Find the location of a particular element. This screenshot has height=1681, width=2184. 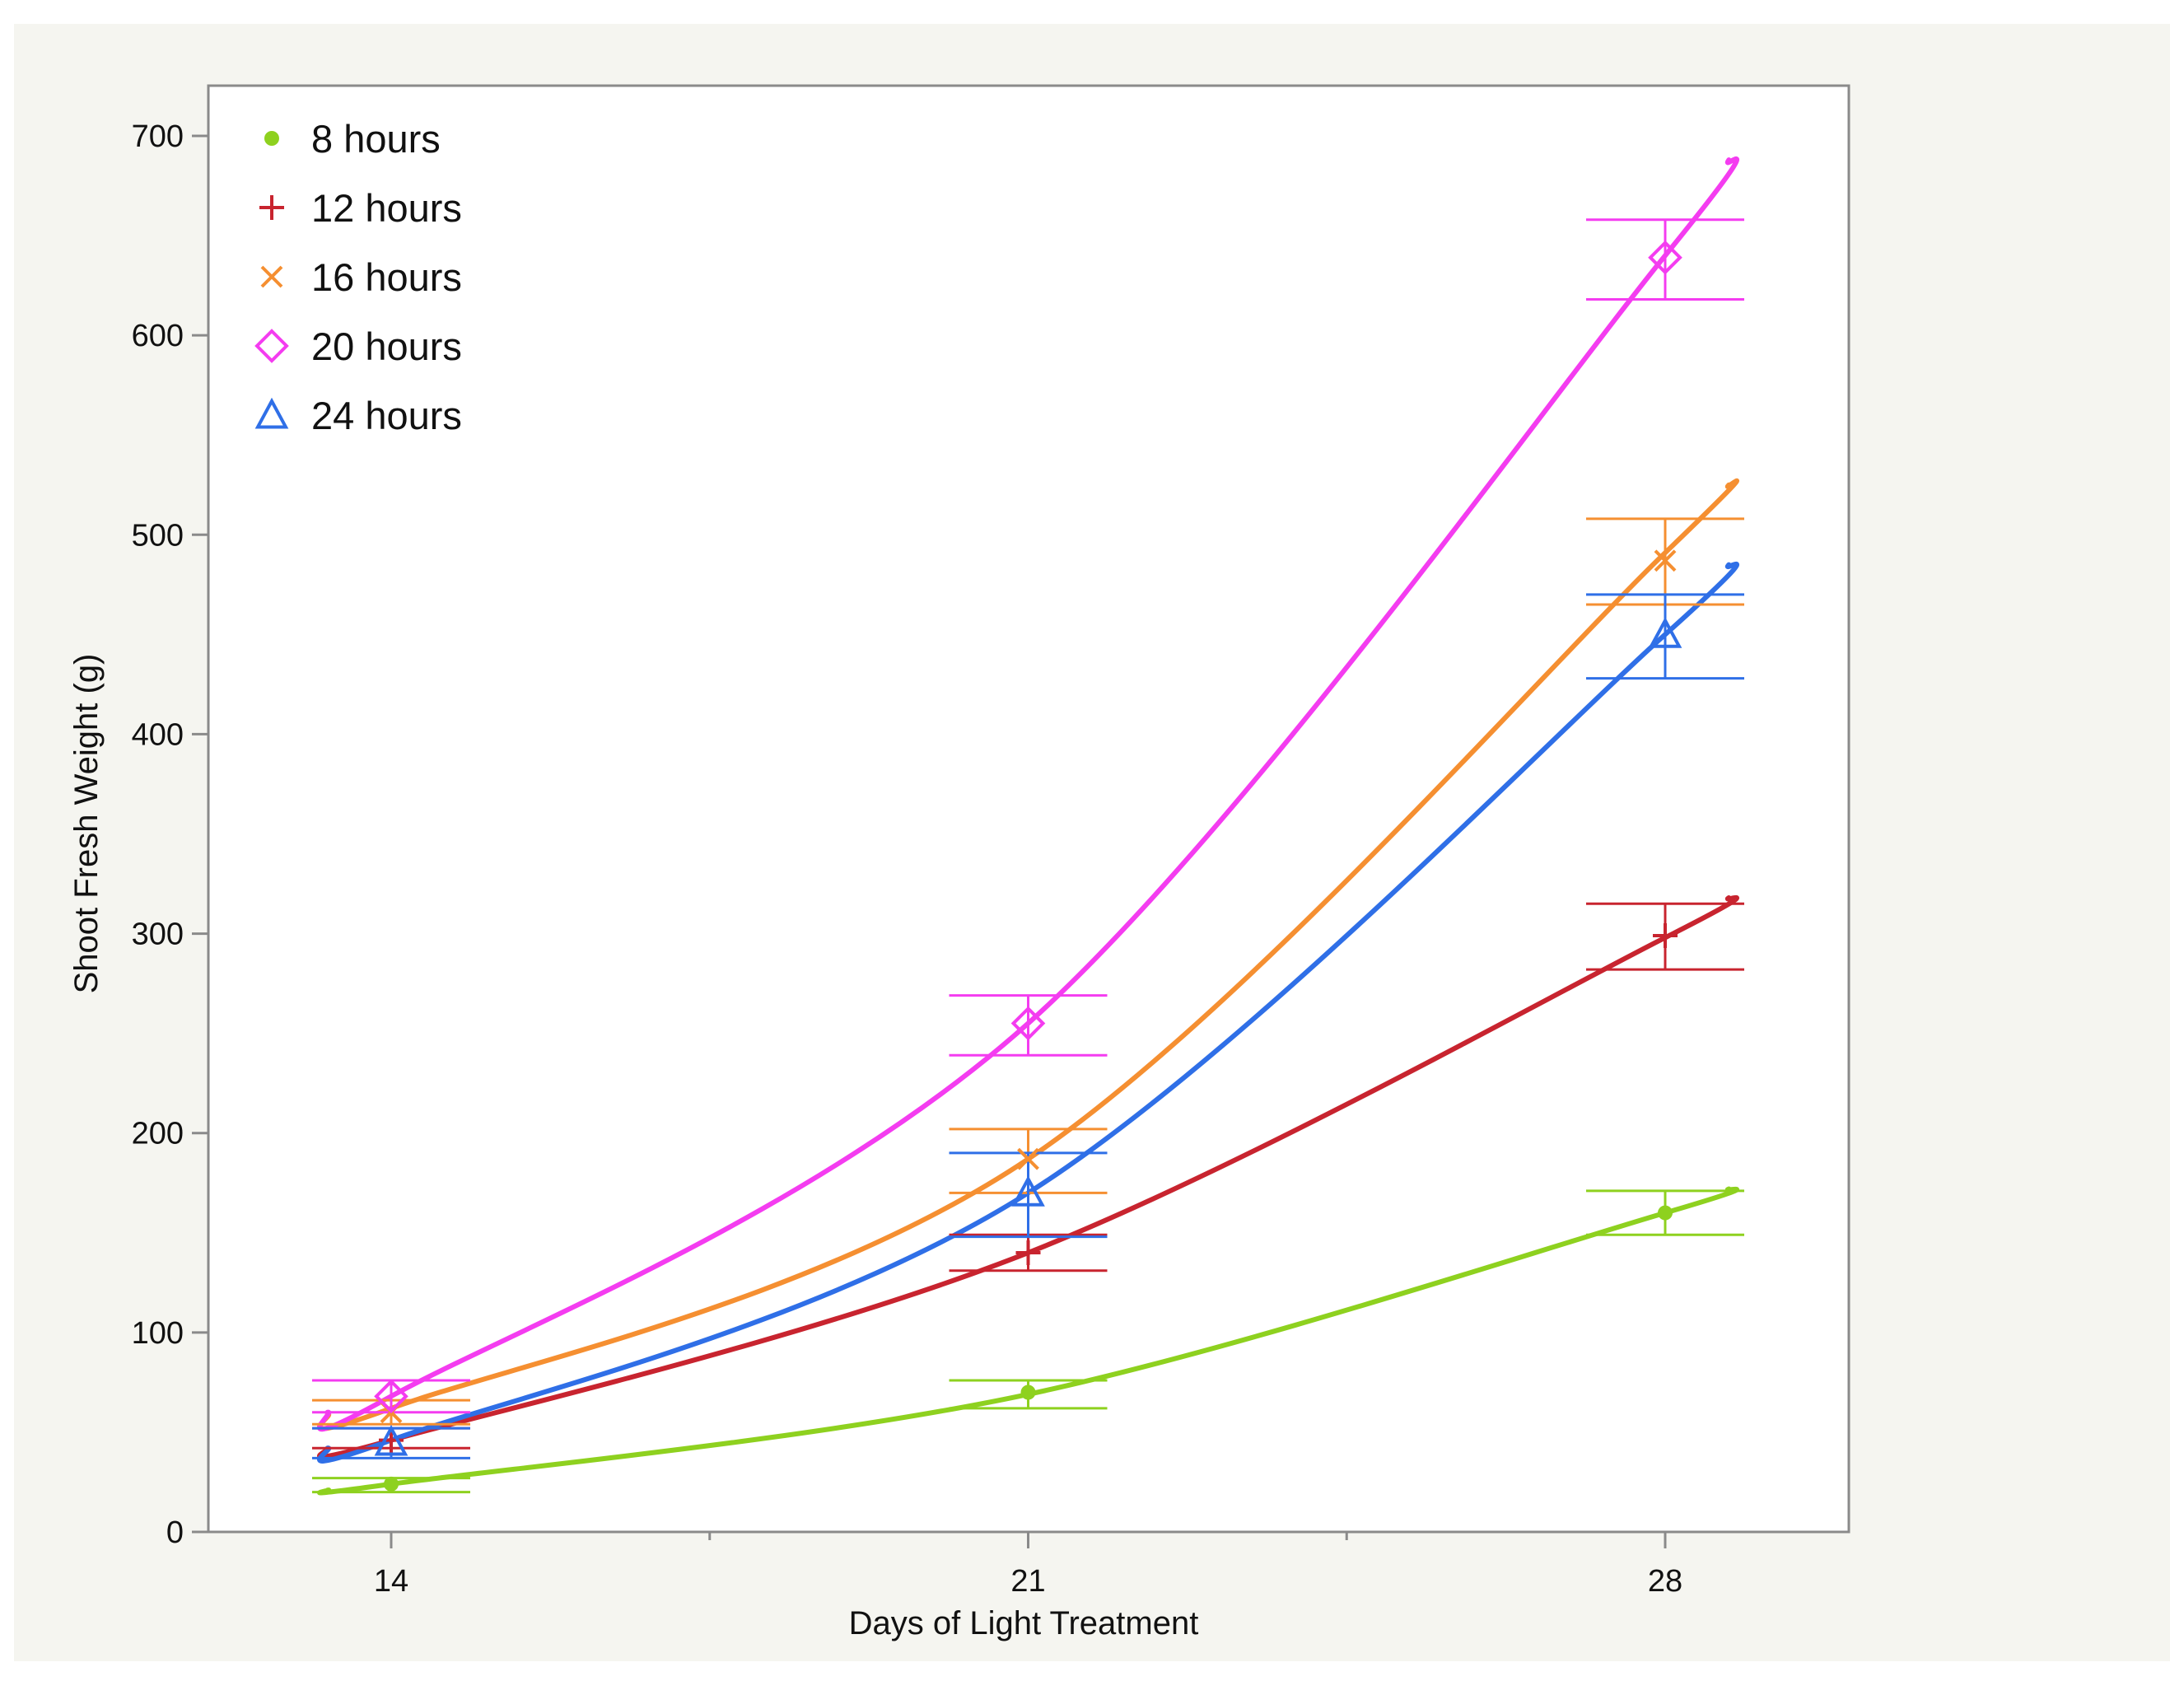

y-axis: 0 100 200 300 400 500 600 700 is located at coordinates (170, 834).